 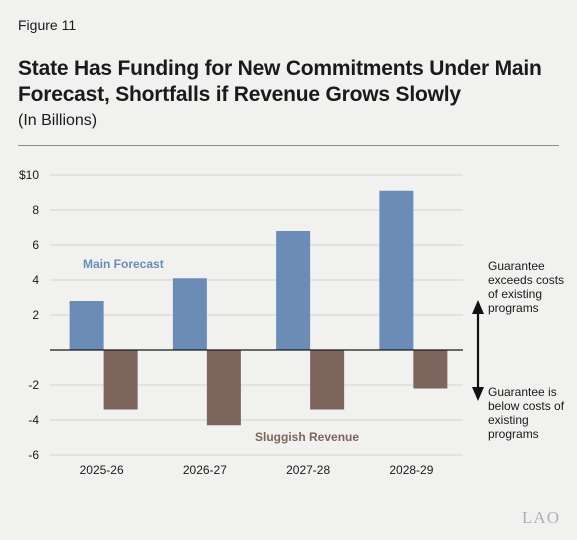 I want to click on annotation-line: below costs of, so click(x=526, y=406).